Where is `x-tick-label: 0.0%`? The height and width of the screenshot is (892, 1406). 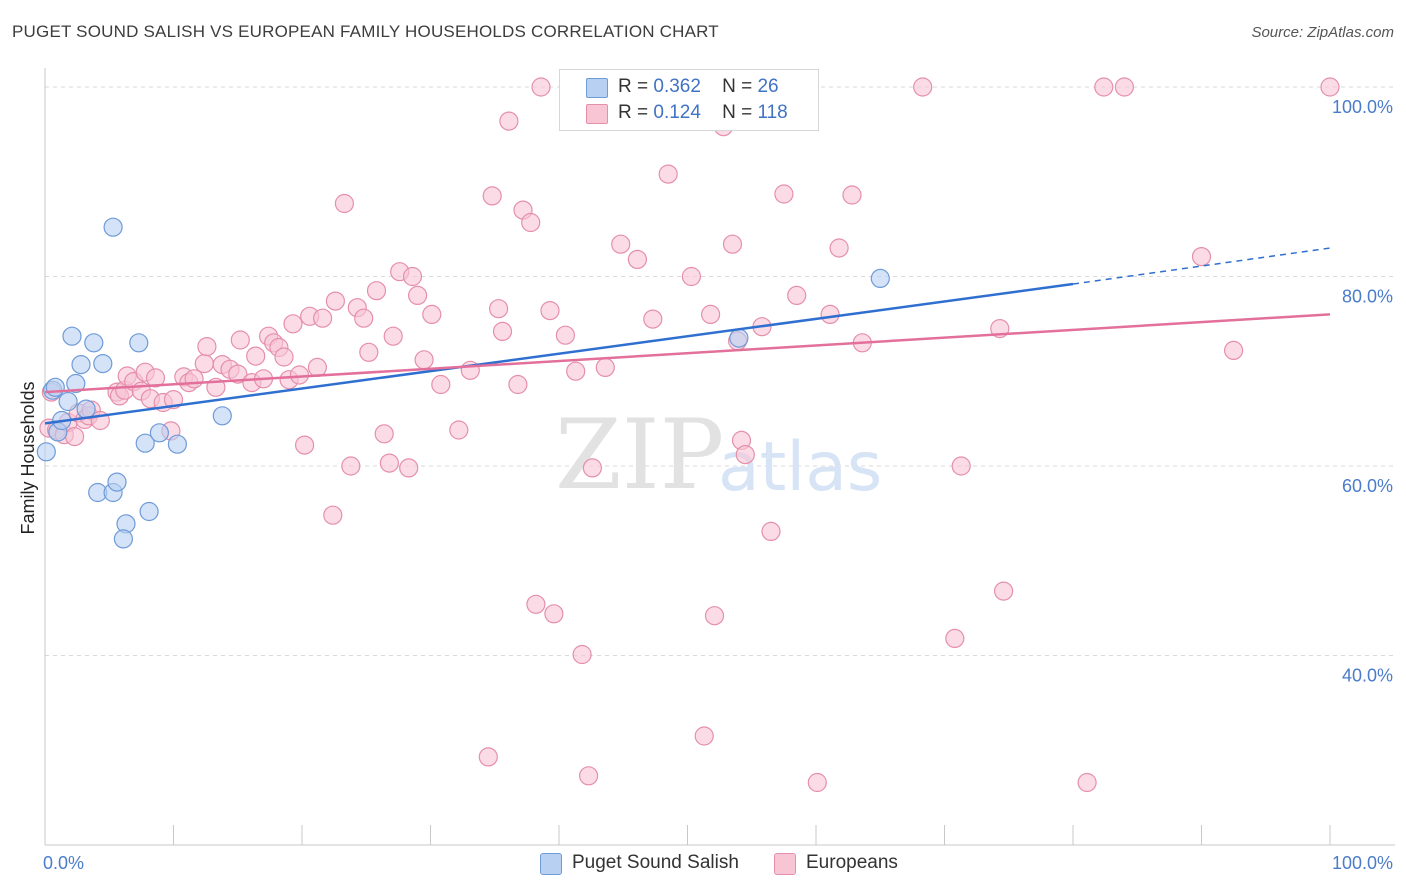 x-tick-label: 0.0% is located at coordinates (63, 863).